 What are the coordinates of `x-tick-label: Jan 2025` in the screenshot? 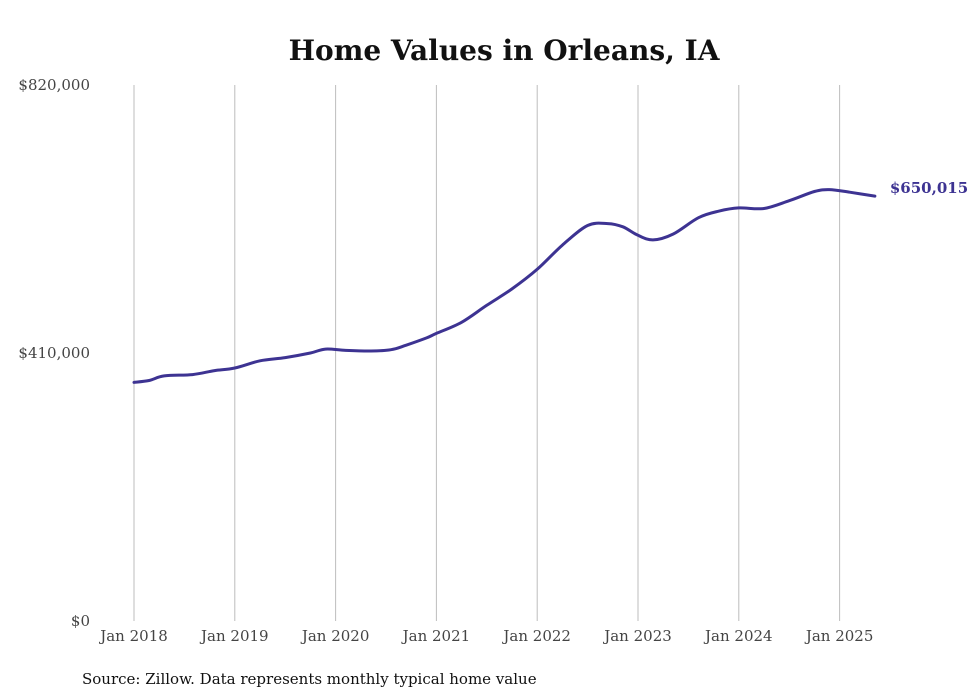 It's located at (839, 636).